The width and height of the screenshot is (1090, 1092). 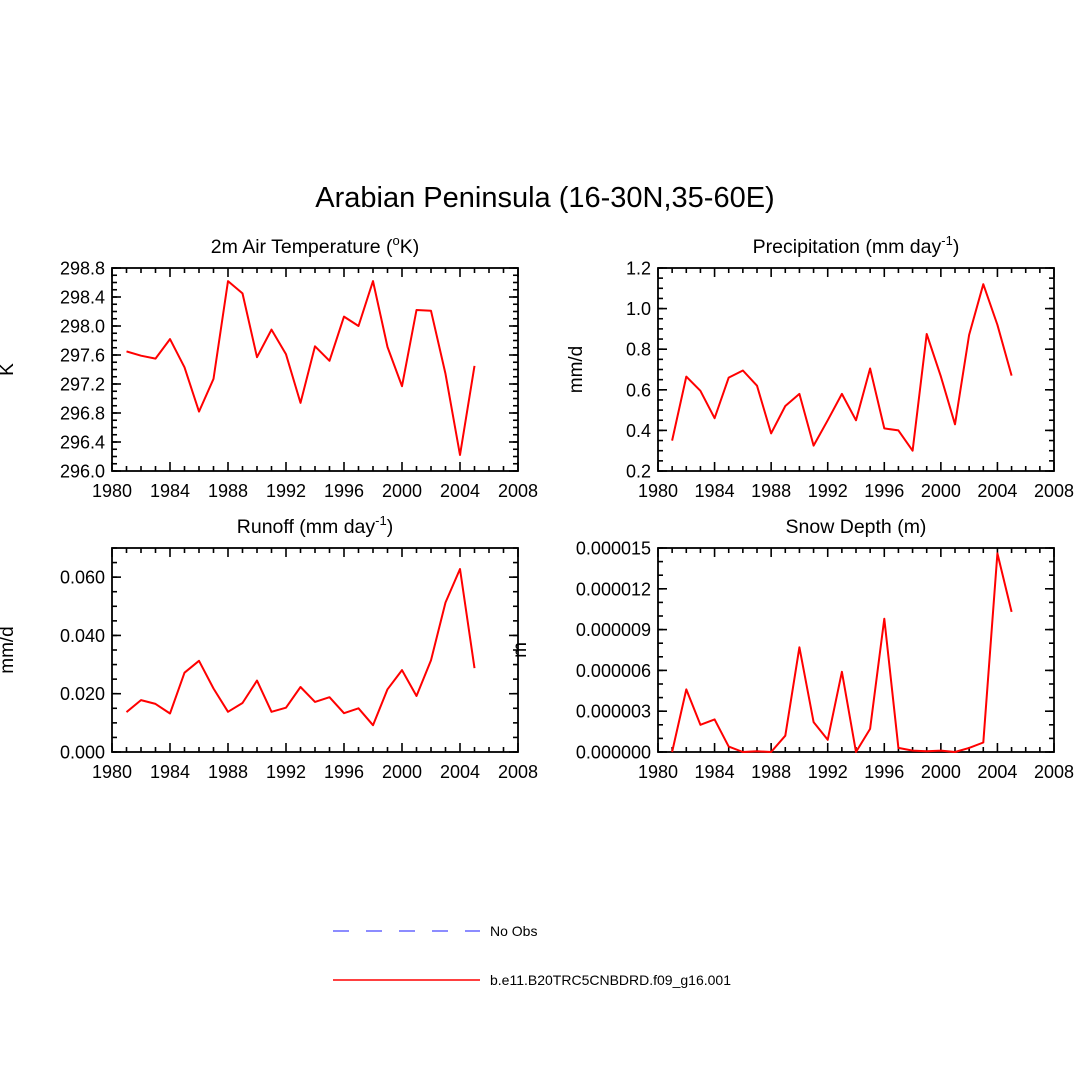 I want to click on y-axis-label: m, so click(x=520, y=650).